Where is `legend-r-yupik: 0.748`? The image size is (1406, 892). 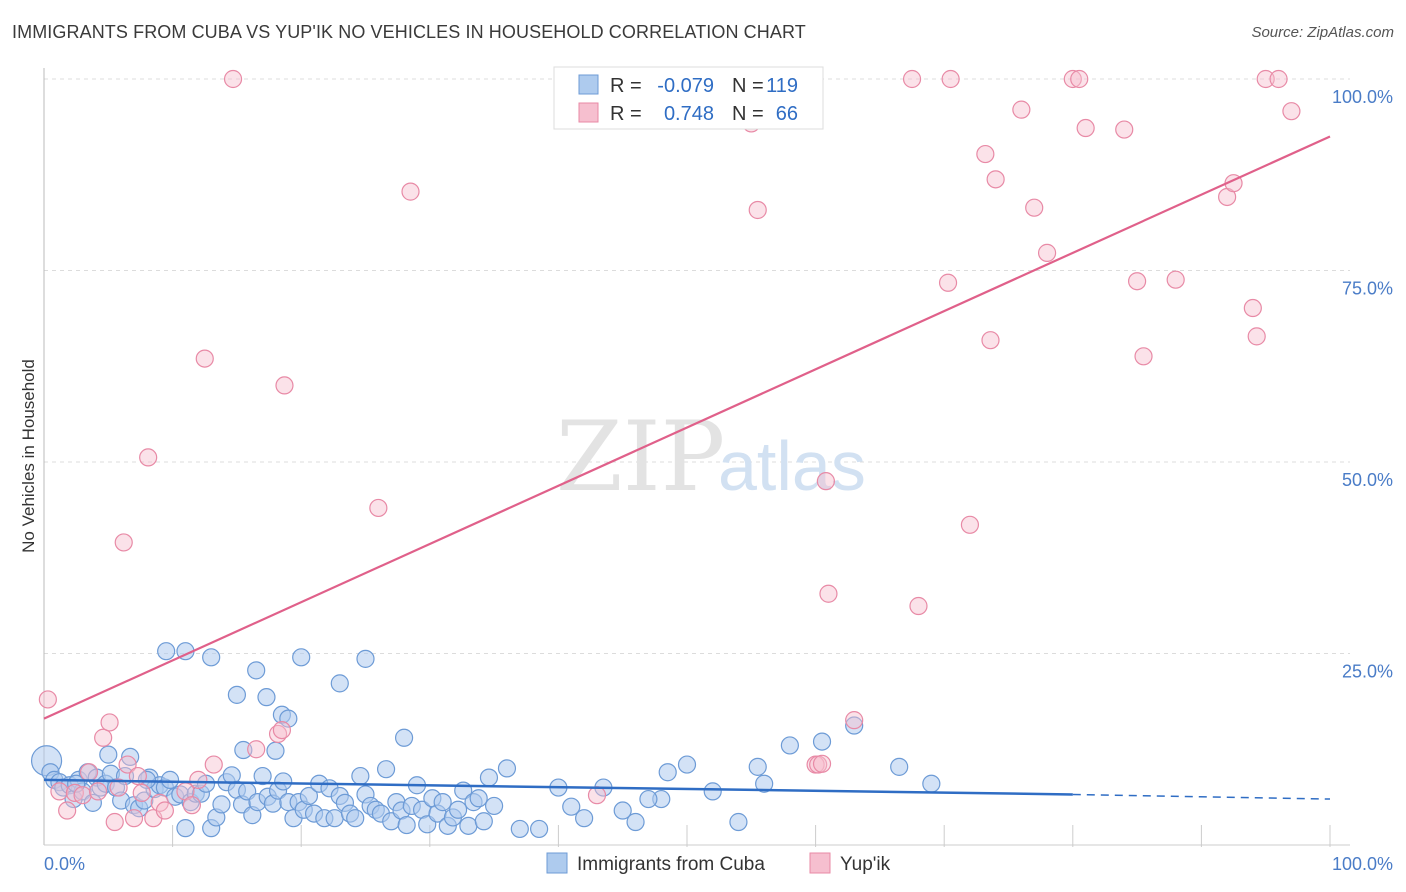
legend-r-yupik: 0.748 is located at coordinates (689, 114).